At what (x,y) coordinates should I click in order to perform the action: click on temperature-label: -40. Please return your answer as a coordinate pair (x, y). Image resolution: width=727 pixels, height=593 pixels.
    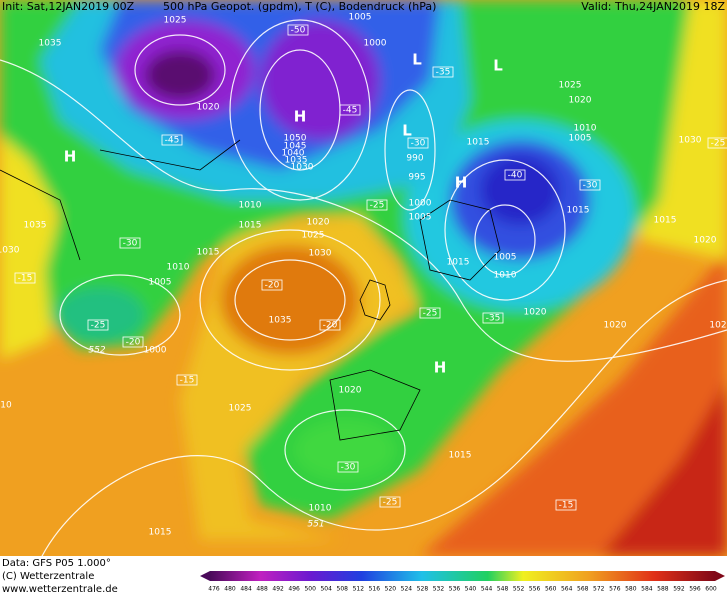
    Looking at the image, I should click on (515, 176).